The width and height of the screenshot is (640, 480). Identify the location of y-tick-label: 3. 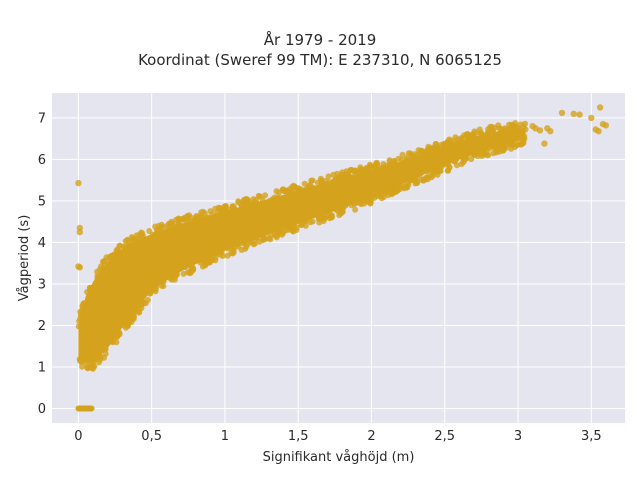
(42, 284).